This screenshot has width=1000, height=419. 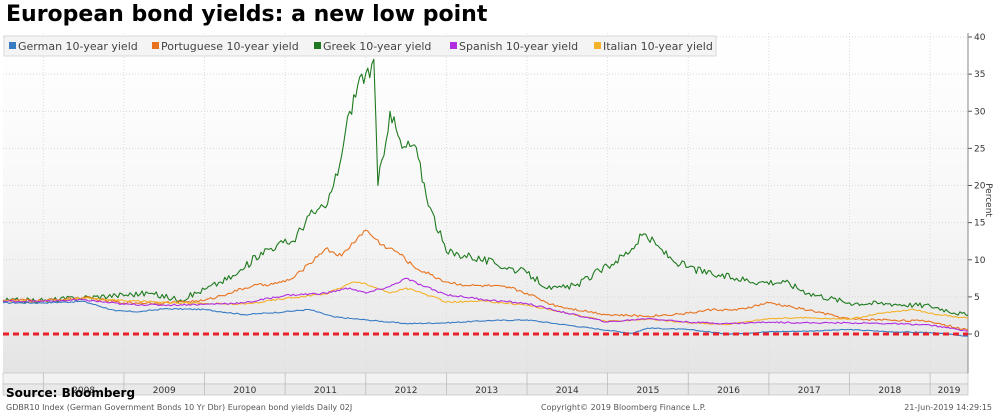 What do you see at coordinates (485, 318) in the screenshot?
I see `series-line-german` at bounding box center [485, 318].